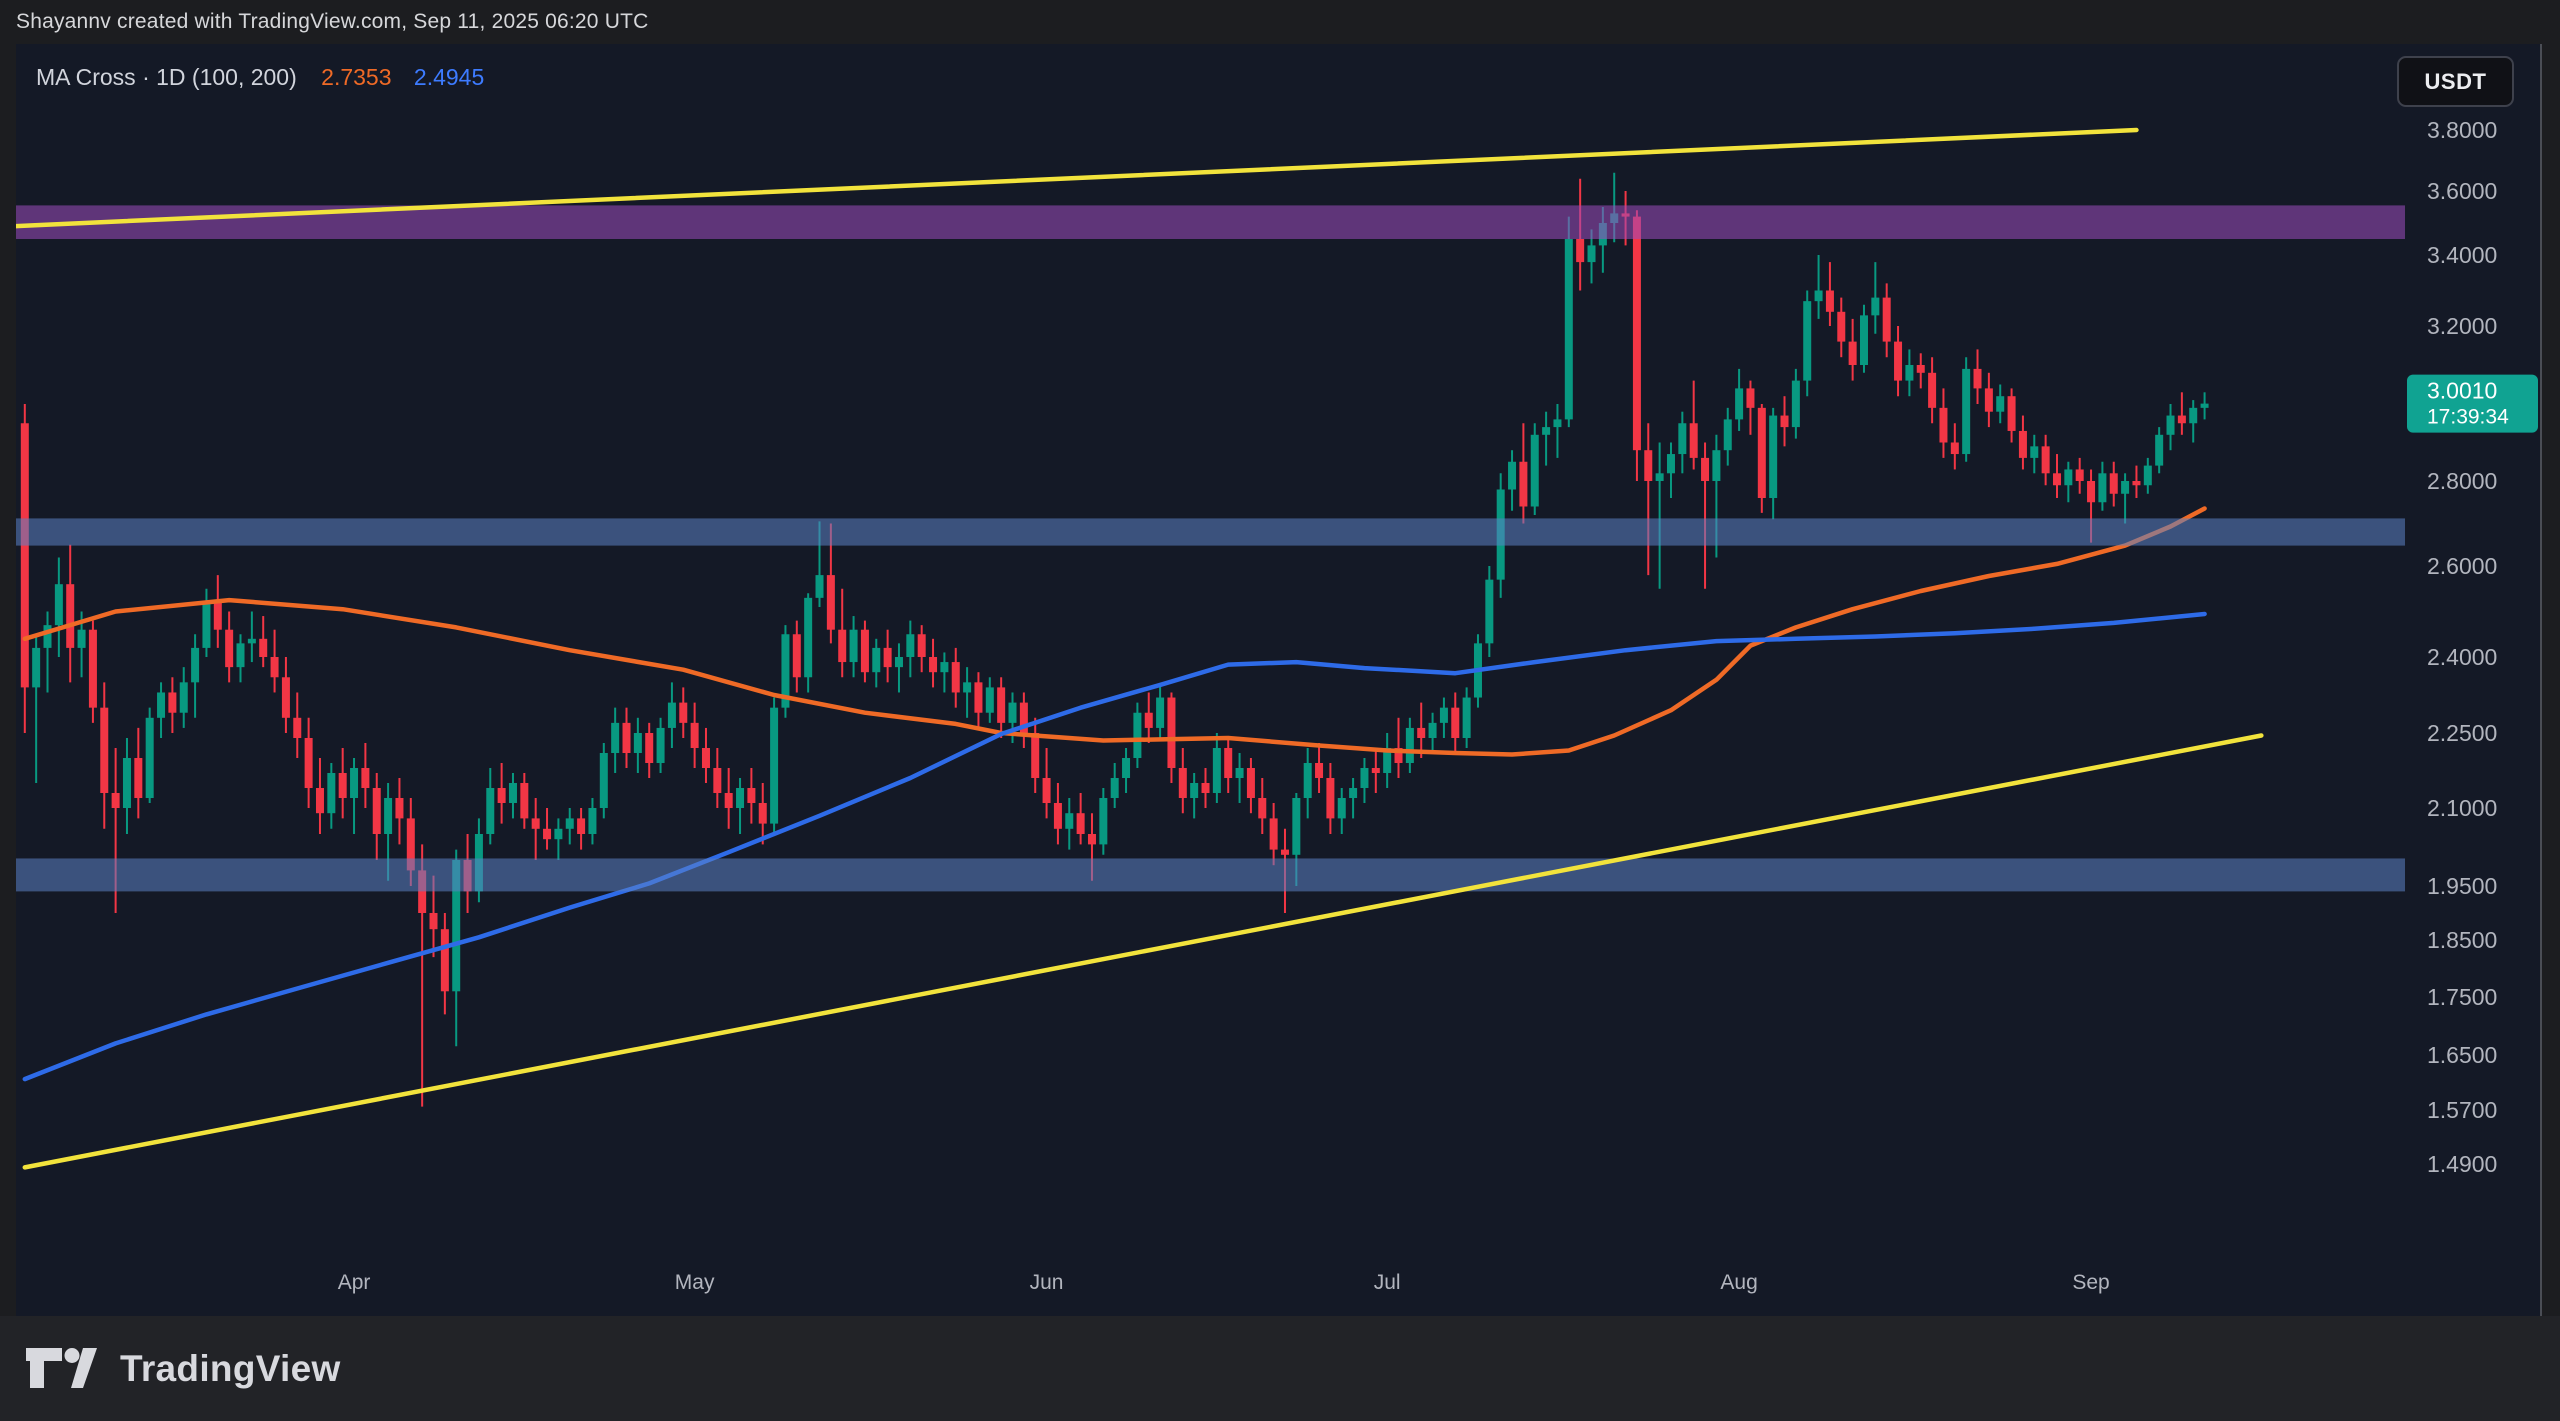 The width and height of the screenshot is (2560, 1421). What do you see at coordinates (2462, 326) in the screenshot?
I see `svg-text: 3.2000` at bounding box center [2462, 326].